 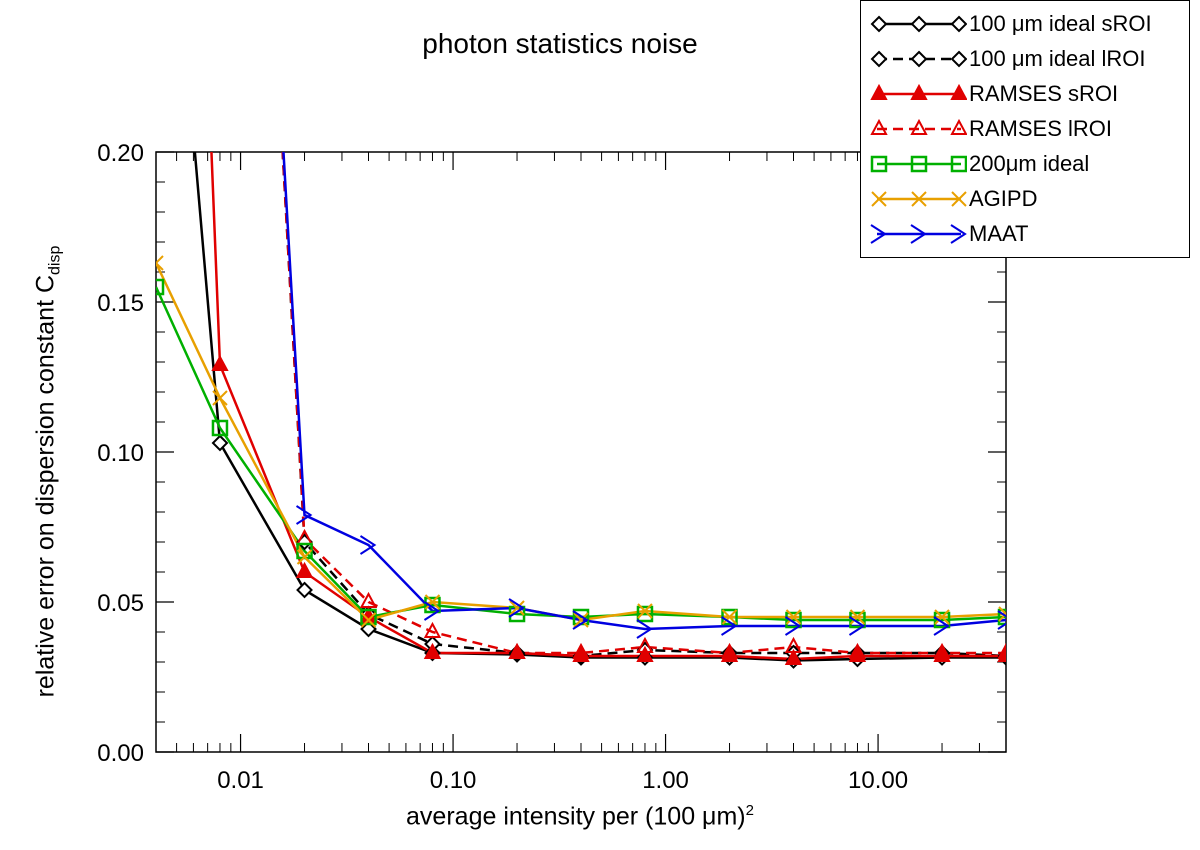 What do you see at coordinates (665, 780) in the screenshot?
I see `x-tick-label: 1.00` at bounding box center [665, 780].